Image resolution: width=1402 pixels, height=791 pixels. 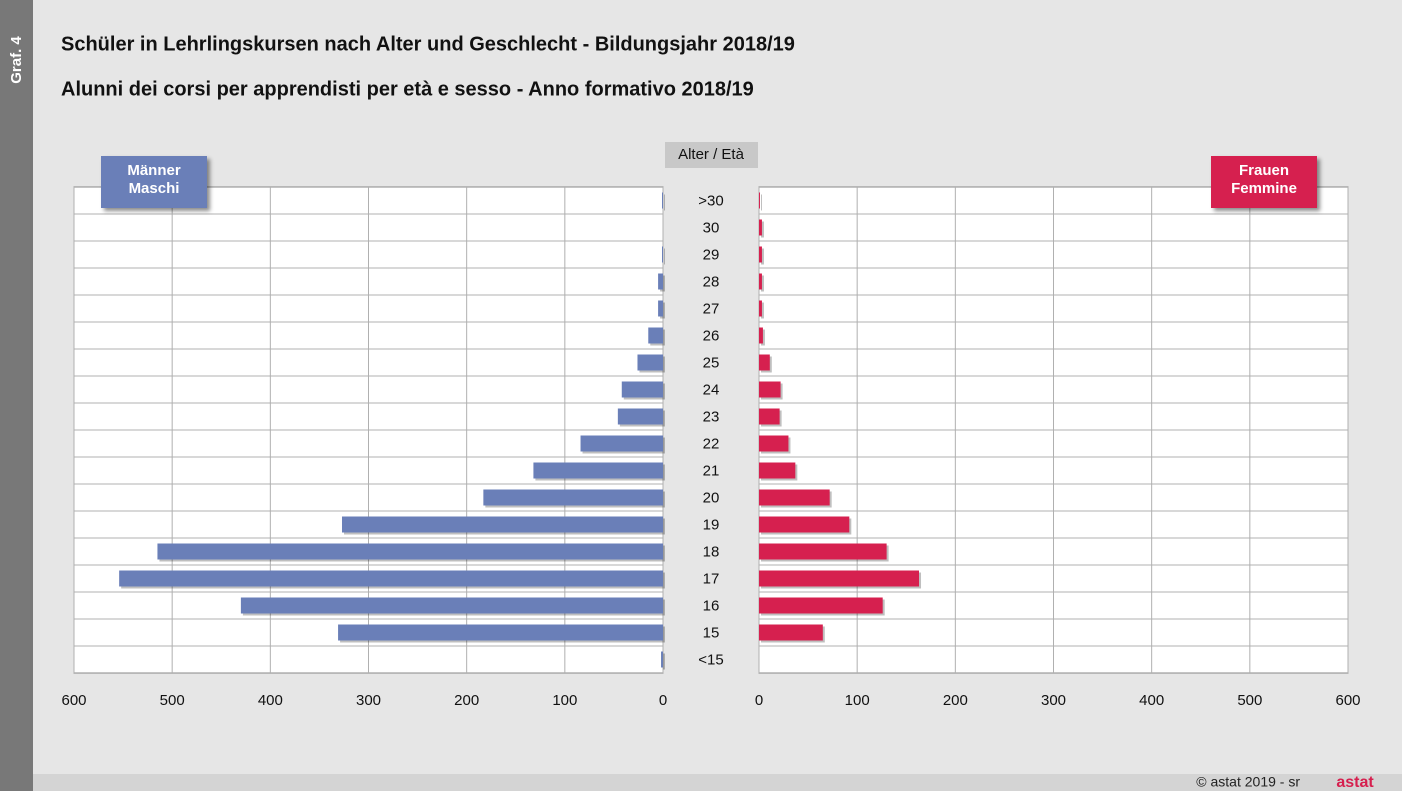 What do you see at coordinates (711, 605) in the screenshot?
I see `category-label: 16` at bounding box center [711, 605].